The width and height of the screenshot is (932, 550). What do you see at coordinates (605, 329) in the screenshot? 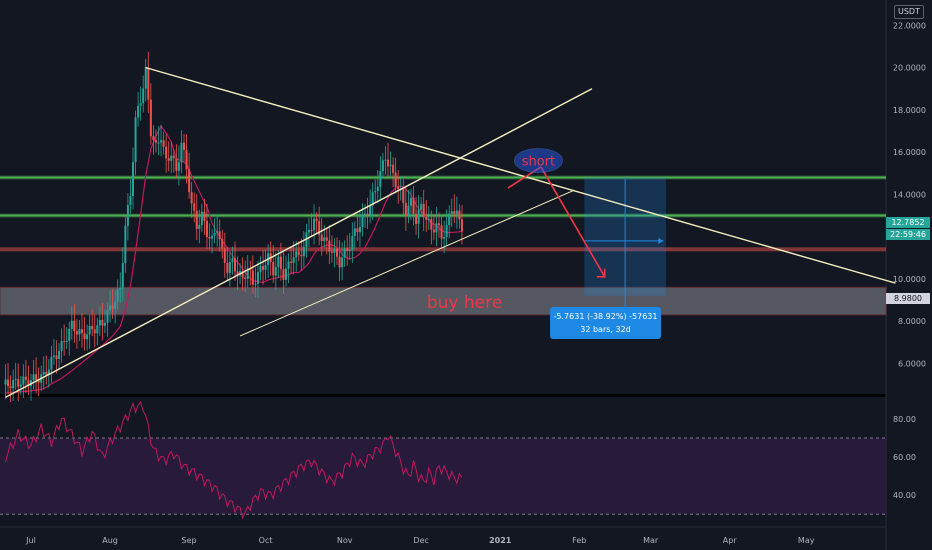
I see `measure-duration: 32 bars, 32d` at bounding box center [605, 329].